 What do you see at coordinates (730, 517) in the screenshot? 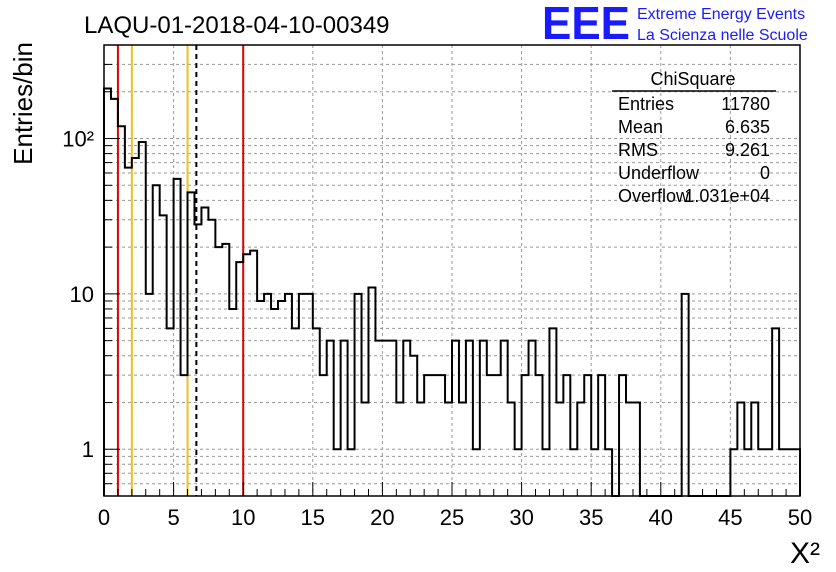
I see `x-tick-label: 45` at bounding box center [730, 517].